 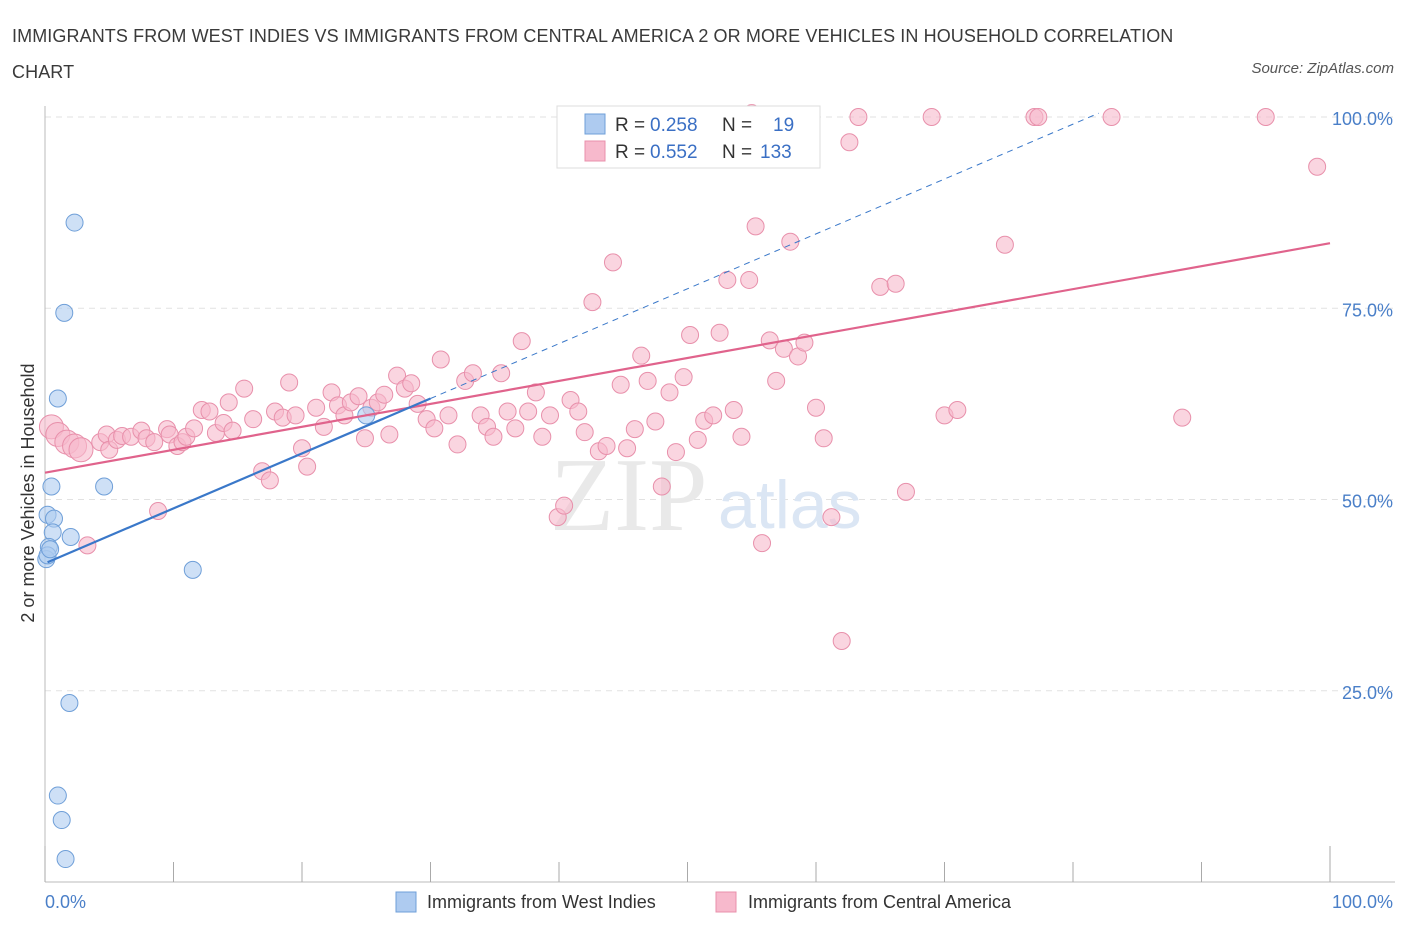 I want to click on legend-n-value-1: 19, so click(x=783, y=125).